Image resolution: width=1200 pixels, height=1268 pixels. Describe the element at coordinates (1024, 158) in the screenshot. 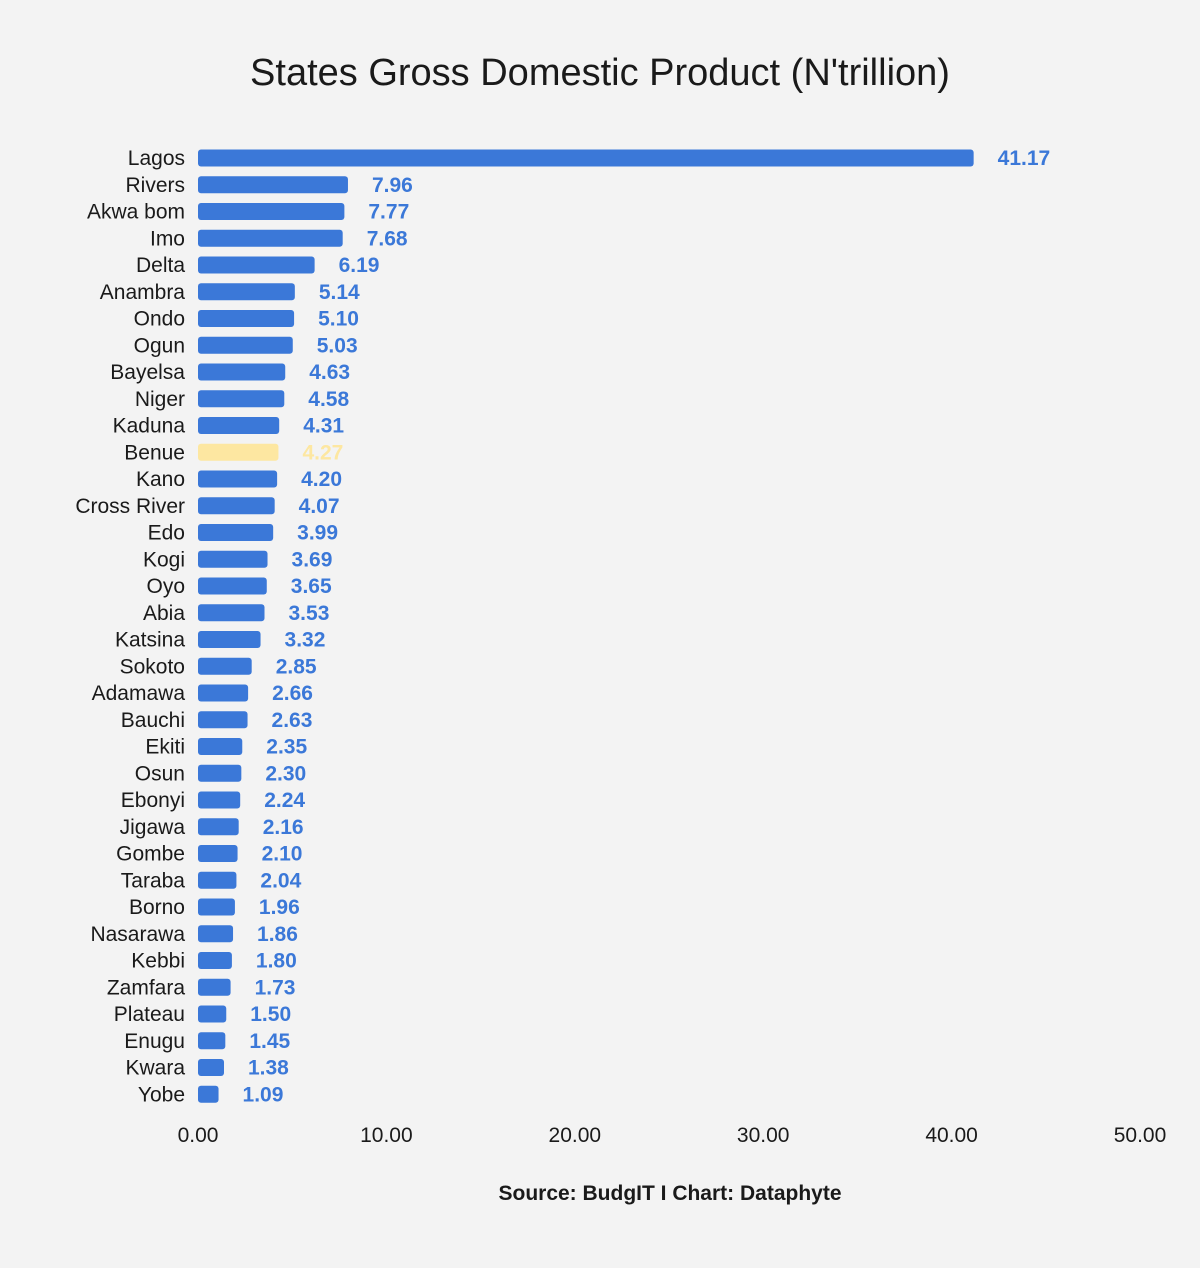

I see `value-label-lagos: 41.17` at that location.